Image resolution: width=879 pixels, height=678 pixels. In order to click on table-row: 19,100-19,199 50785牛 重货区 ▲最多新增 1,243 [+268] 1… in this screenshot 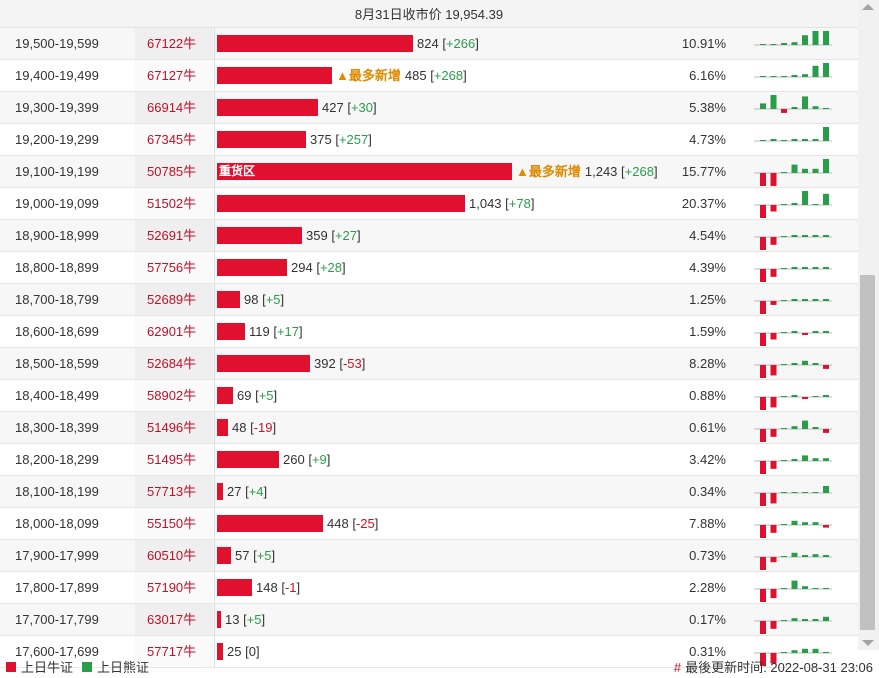, I will do `click(429, 172)`.